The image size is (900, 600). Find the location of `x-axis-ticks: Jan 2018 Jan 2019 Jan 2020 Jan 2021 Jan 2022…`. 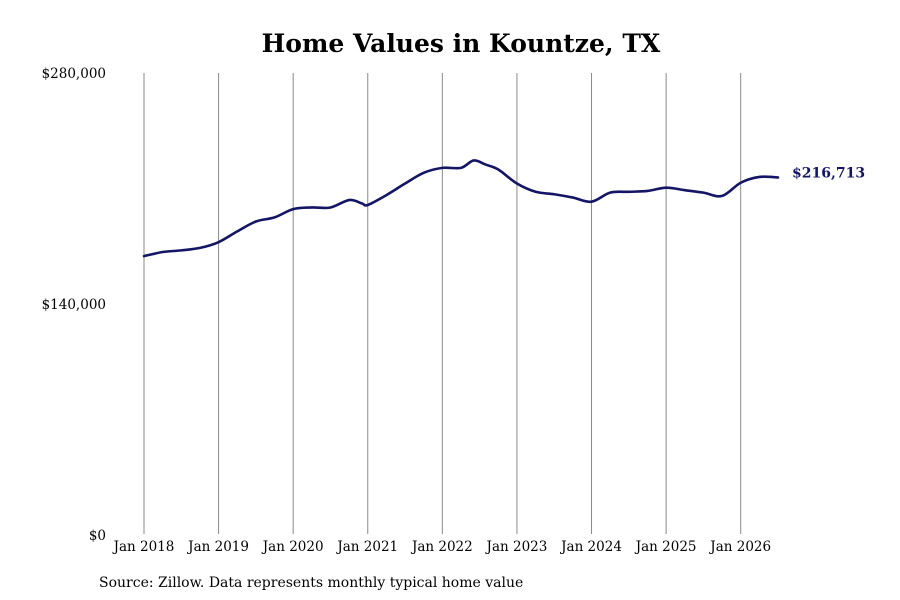

x-axis-ticks: Jan 2018 Jan 2019 Jan 2020 Jan 2021 Jan 2022… is located at coordinates (442, 547).